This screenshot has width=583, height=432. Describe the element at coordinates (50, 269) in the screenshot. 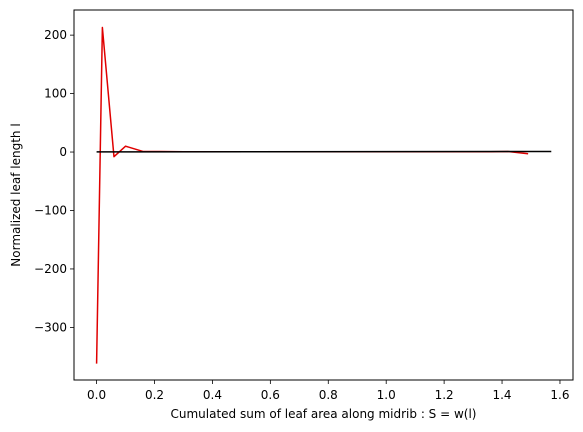

I see `y-tick-label: −200` at that location.